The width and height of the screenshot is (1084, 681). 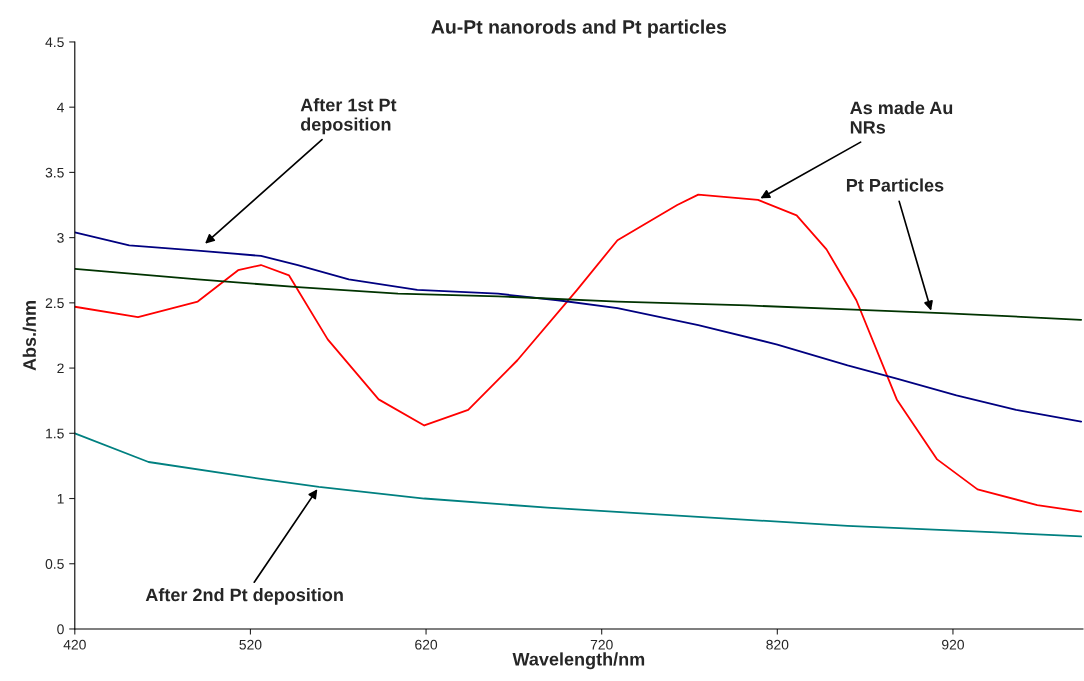 I want to click on y-tick-label: 4.5, so click(x=54, y=42).